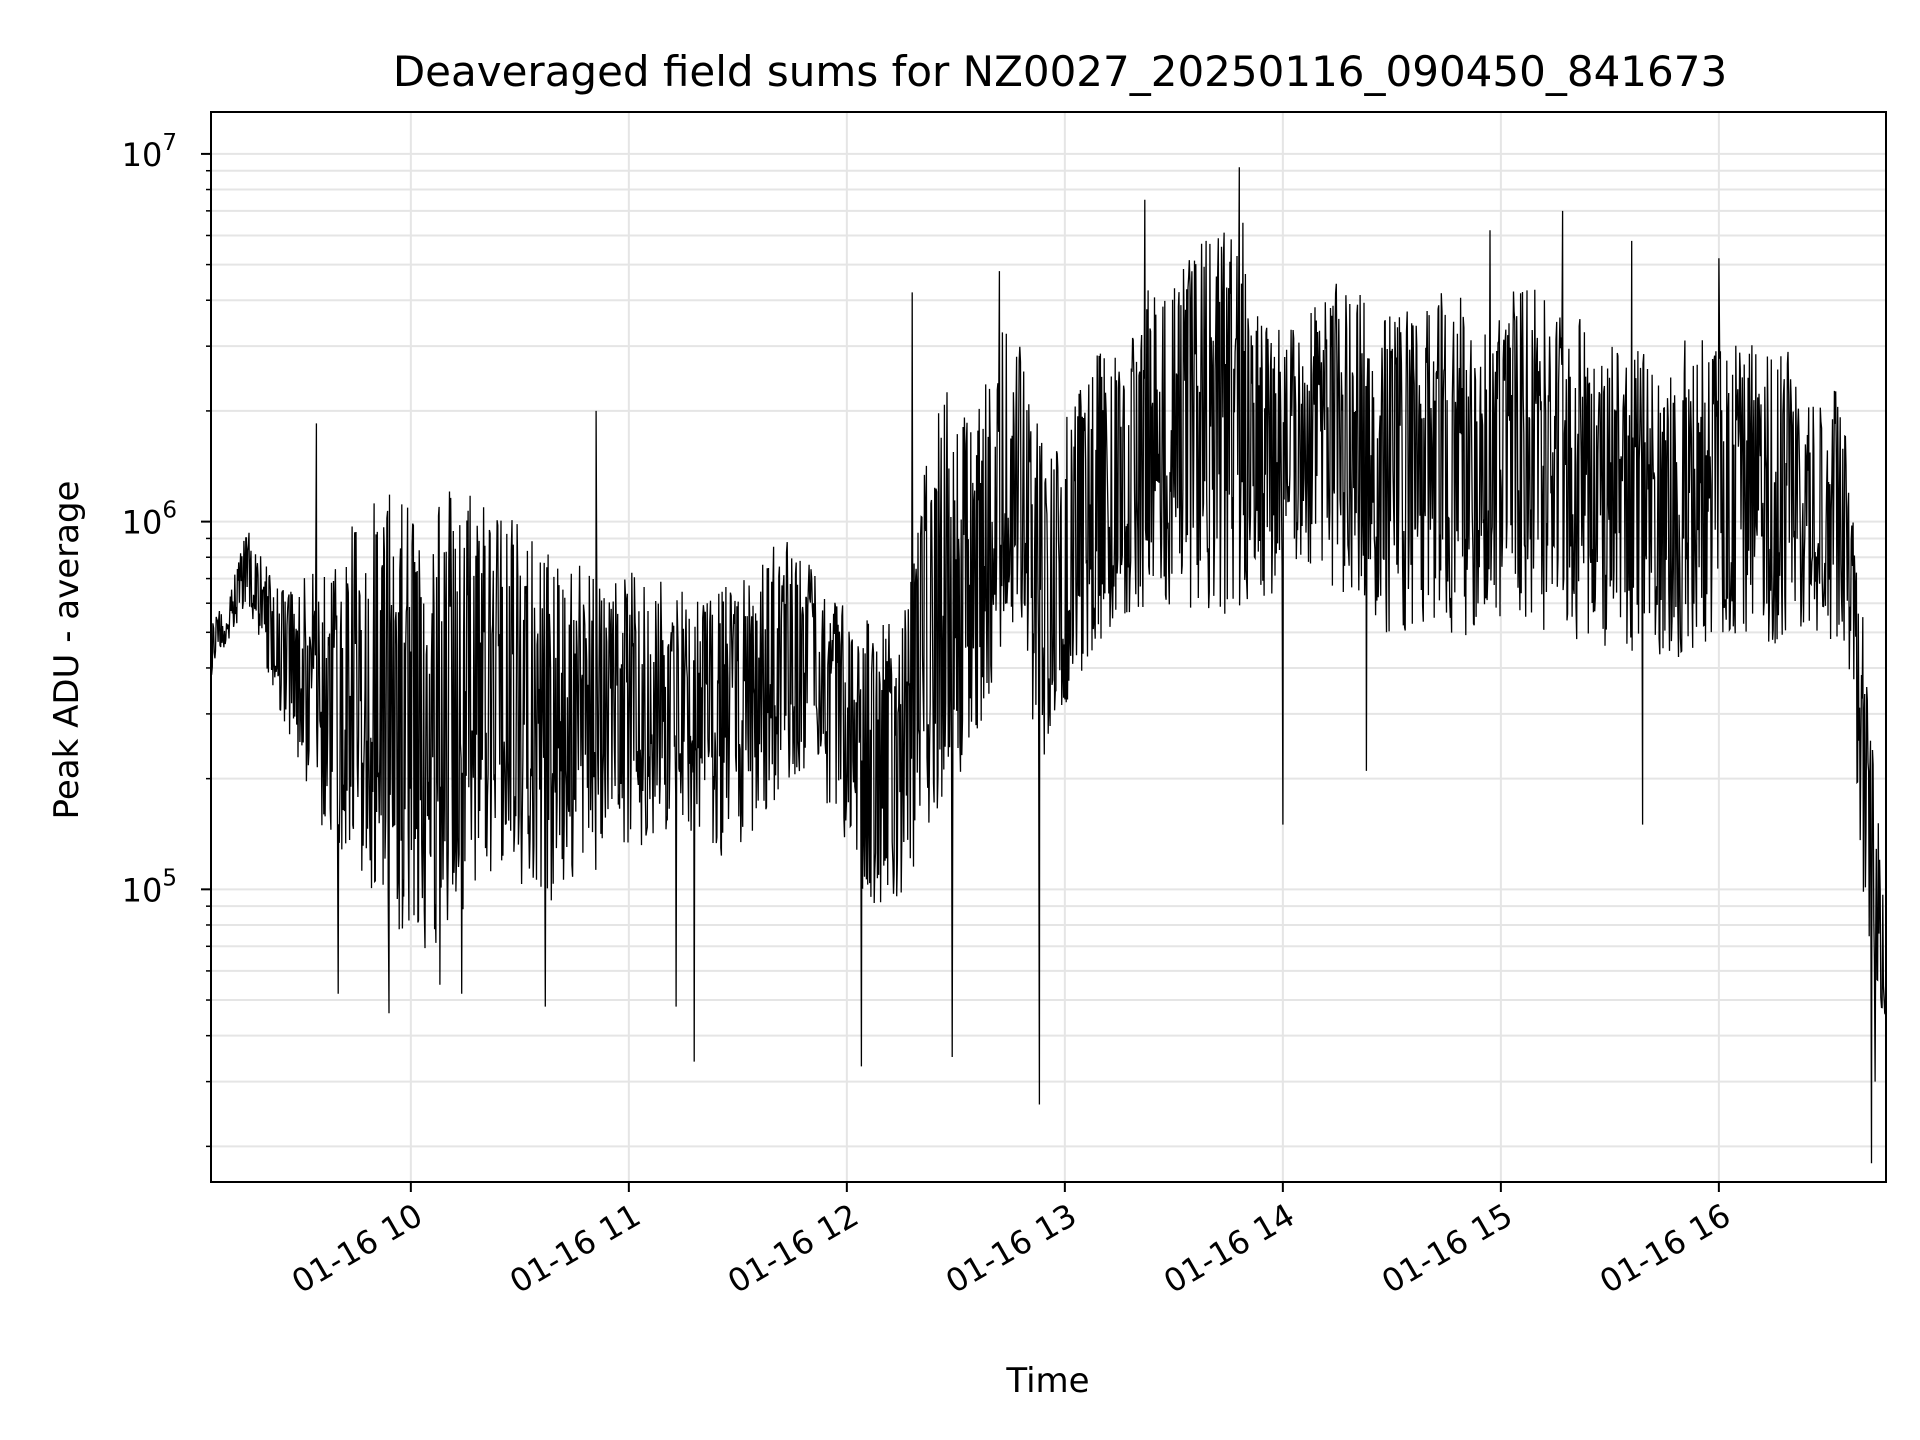 The height and width of the screenshot is (1440, 1920). I want to click on x-axis-label: Time, so click(1047, 1381).